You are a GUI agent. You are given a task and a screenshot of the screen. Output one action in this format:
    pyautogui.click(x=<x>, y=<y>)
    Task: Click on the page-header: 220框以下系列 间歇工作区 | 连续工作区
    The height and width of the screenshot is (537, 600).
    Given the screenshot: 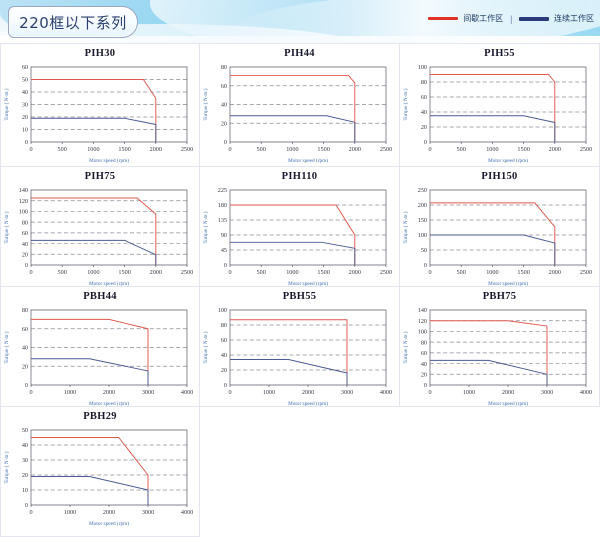 What is the action you would take?
    pyautogui.click(x=300, y=21)
    